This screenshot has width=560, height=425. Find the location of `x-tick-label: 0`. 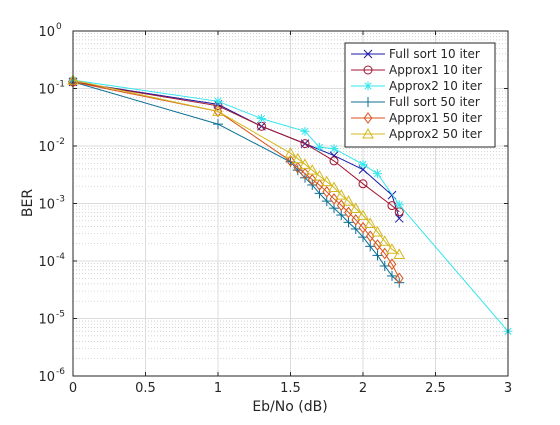

x-tick-label: 0 is located at coordinates (73, 388).